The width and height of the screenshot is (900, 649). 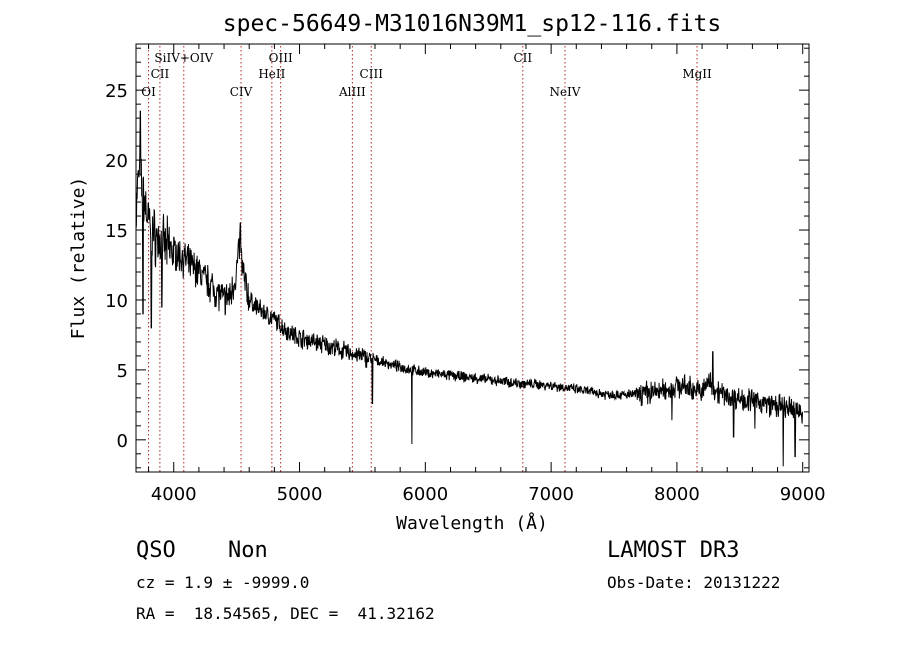 What do you see at coordinates (183, 58) in the screenshot?
I see `marker-label: SiIV+OIV` at bounding box center [183, 58].